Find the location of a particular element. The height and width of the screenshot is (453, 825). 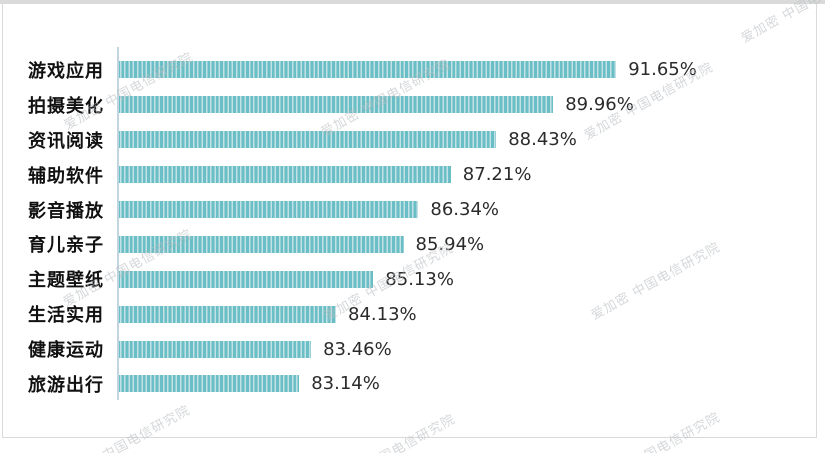

bar-row: 生活实用 84.13% is located at coordinates (412, 314).